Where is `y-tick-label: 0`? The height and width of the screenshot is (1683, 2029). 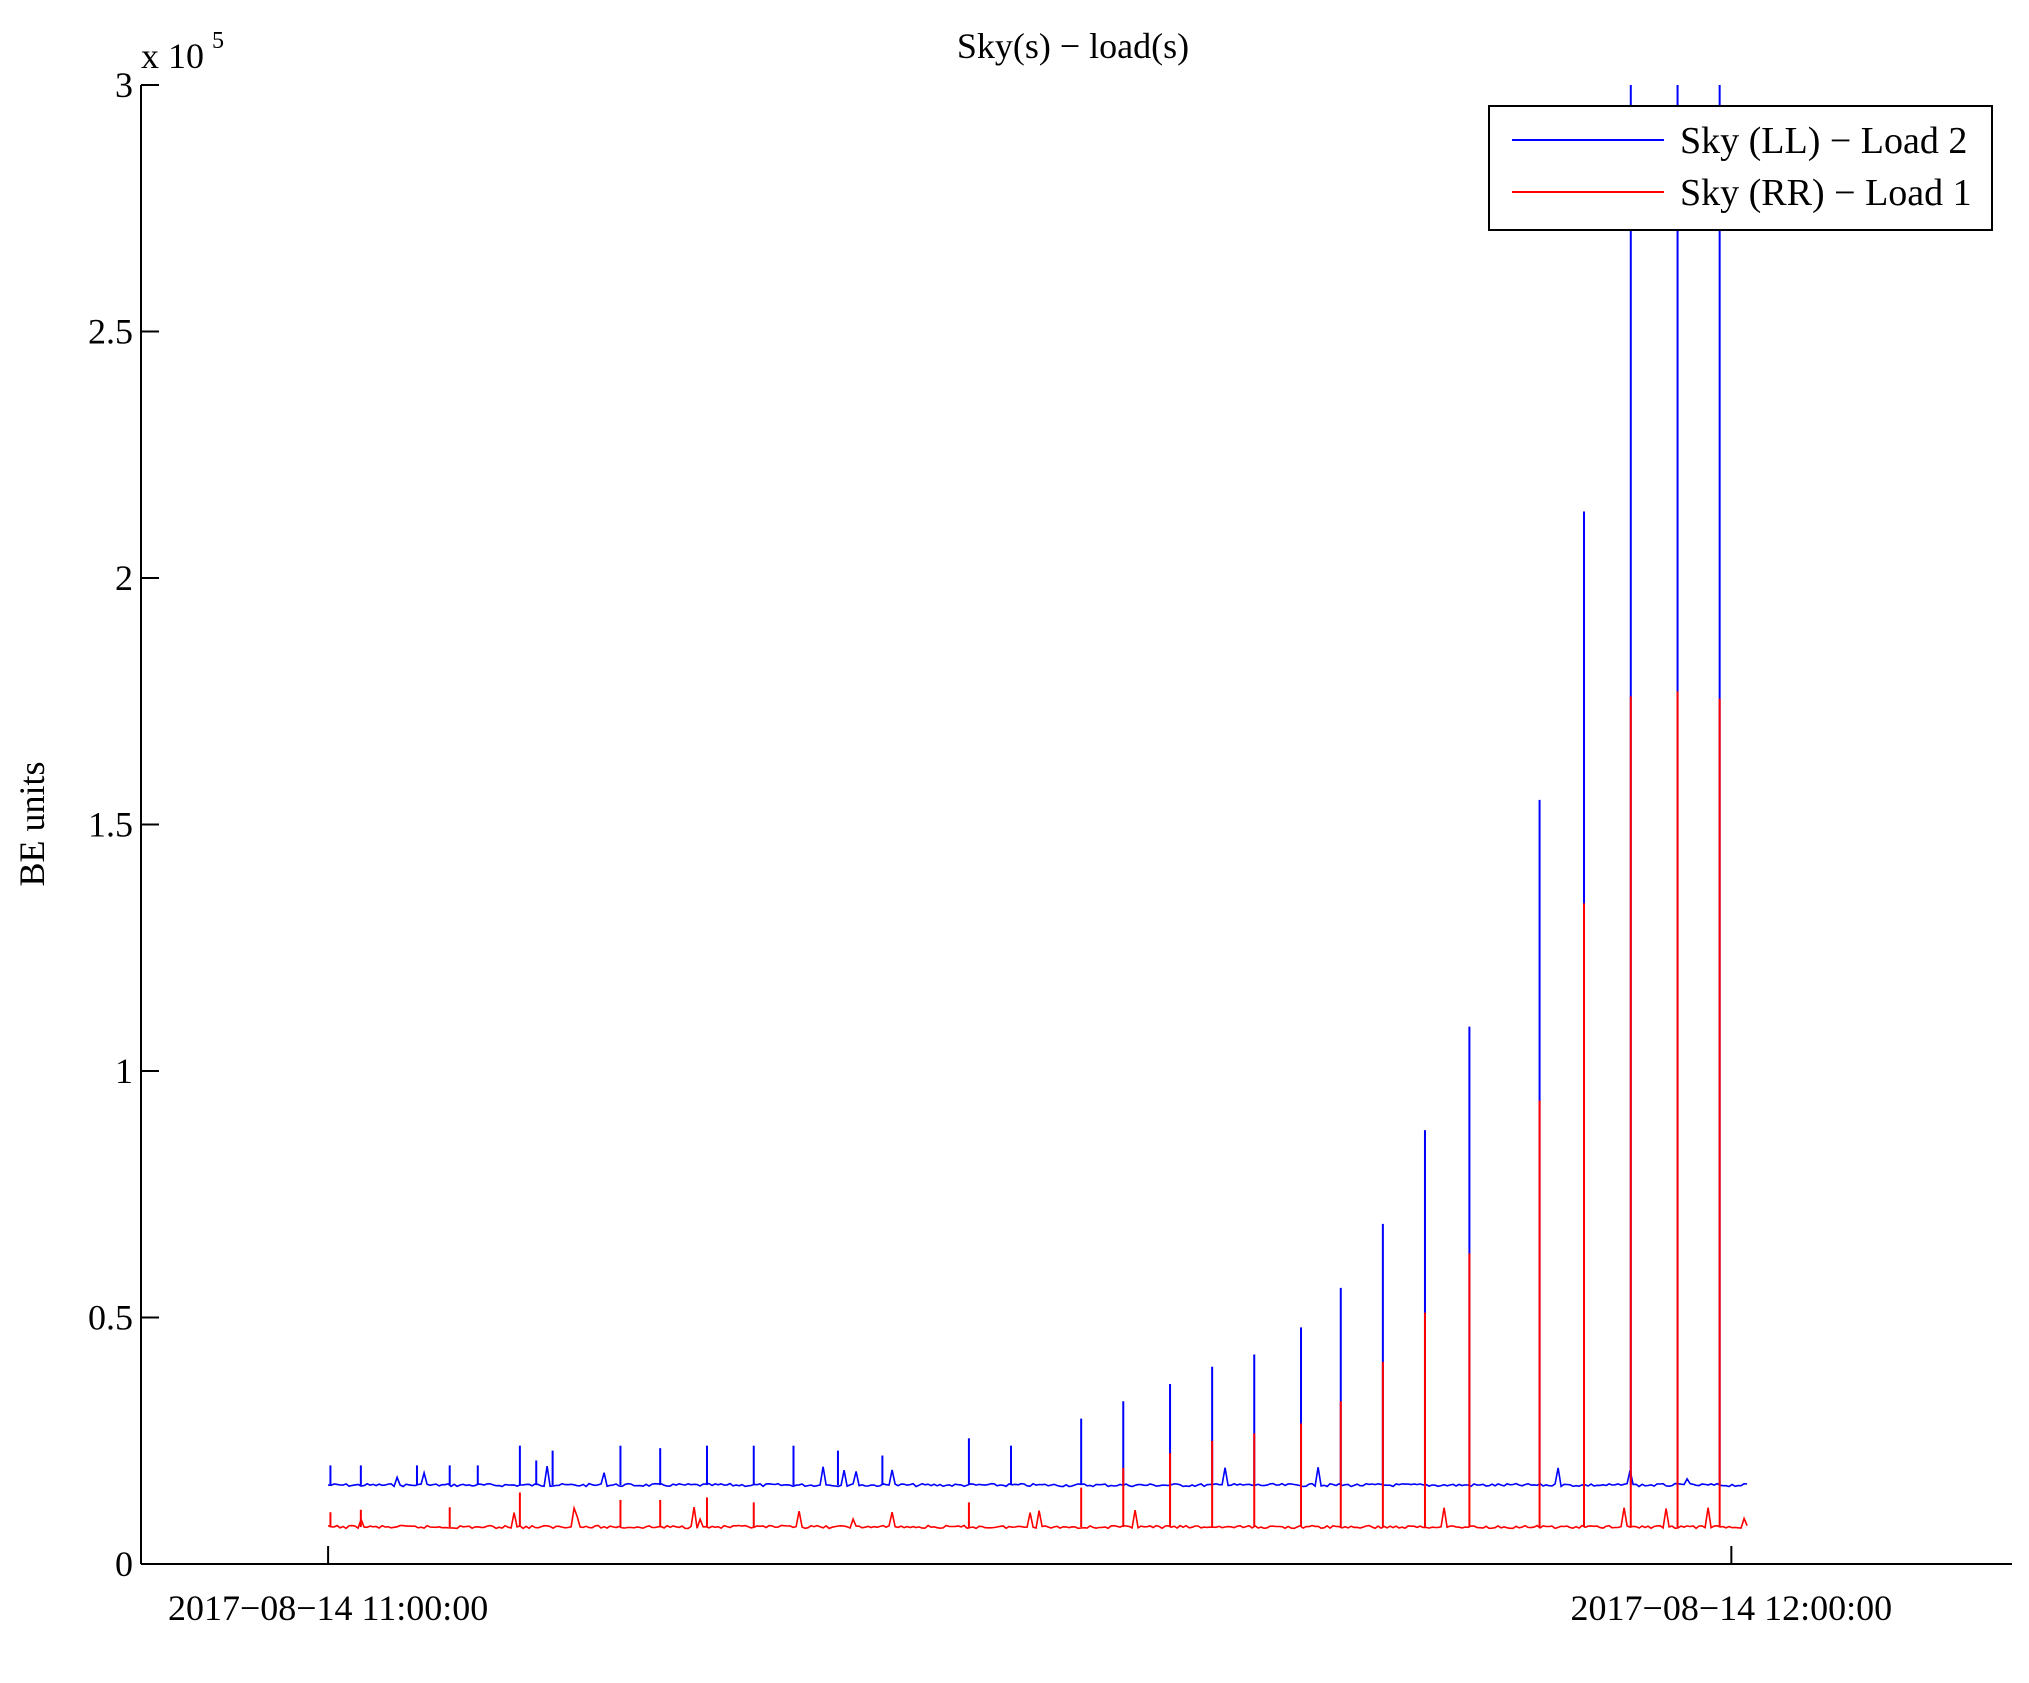 y-tick-label: 0 is located at coordinates (124, 1564).